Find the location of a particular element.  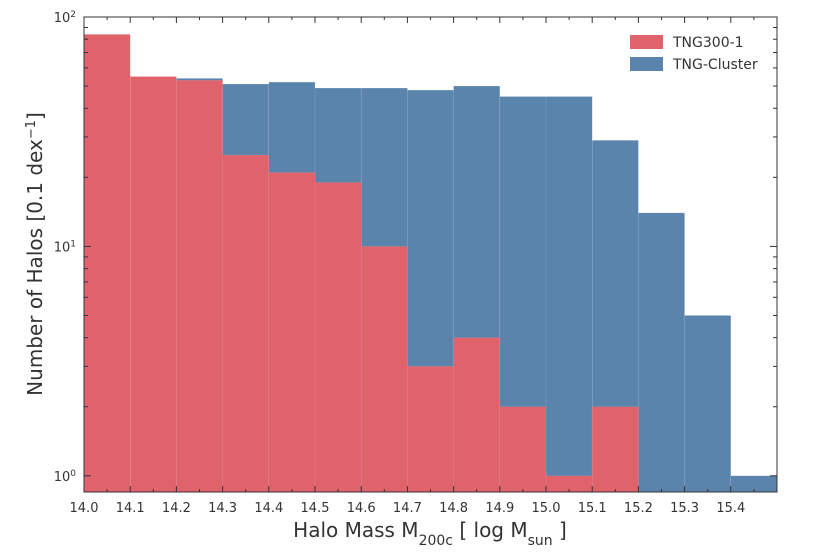

x-tick-label: 15.0 is located at coordinates (546, 508).